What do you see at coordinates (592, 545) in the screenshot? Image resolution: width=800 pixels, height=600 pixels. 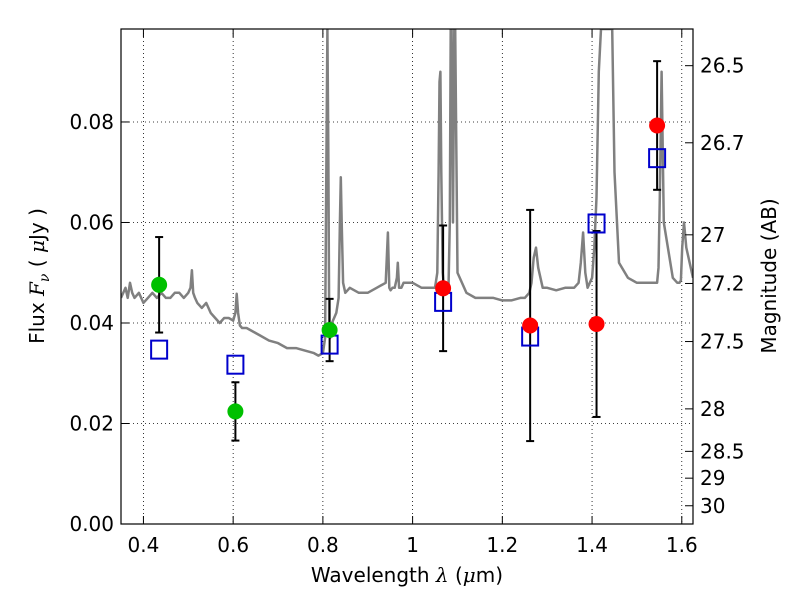 I see `x-tick-label: 1.4` at bounding box center [592, 545].